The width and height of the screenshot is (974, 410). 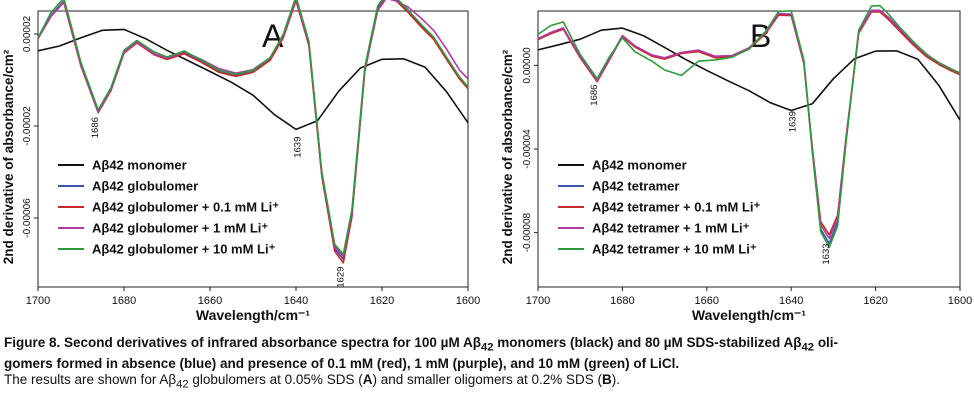 I want to click on y-tick-label: -0.00006, so click(x=27, y=218).